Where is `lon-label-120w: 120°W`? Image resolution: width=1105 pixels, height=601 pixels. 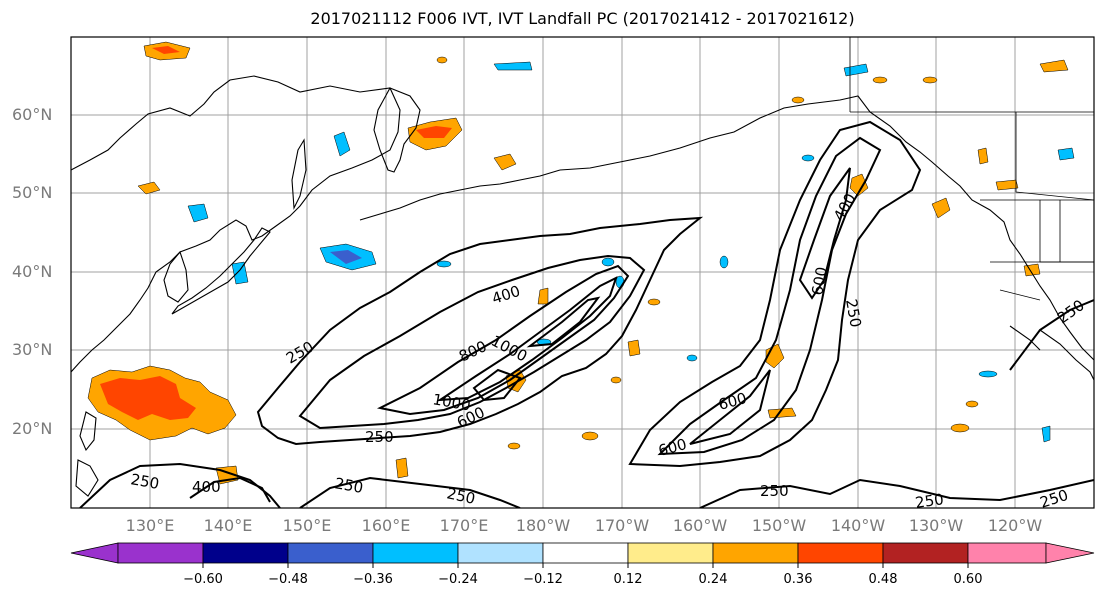 lon-label-120w: 120°W is located at coordinates (1015, 525).